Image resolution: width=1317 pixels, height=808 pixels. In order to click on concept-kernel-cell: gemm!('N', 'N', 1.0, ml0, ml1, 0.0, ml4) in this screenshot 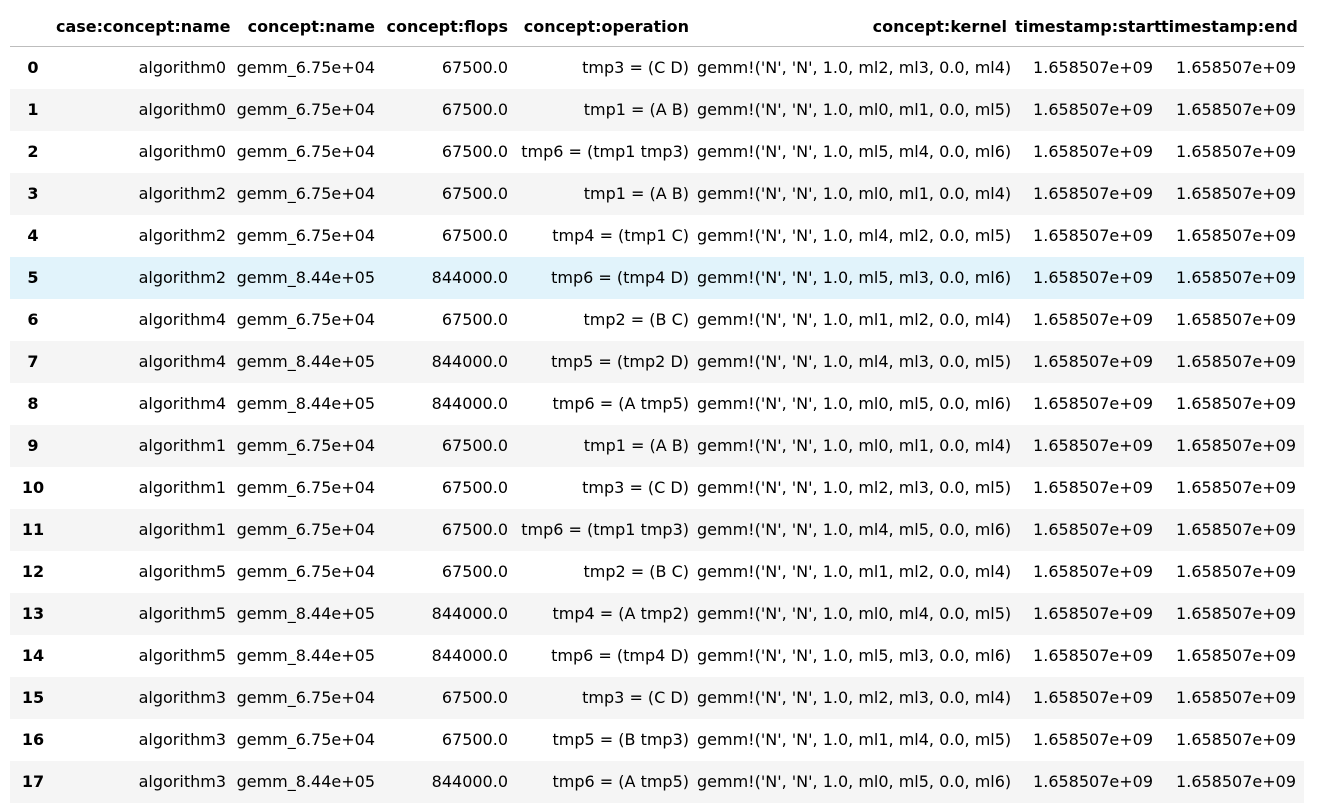, I will do `click(854, 445)`.